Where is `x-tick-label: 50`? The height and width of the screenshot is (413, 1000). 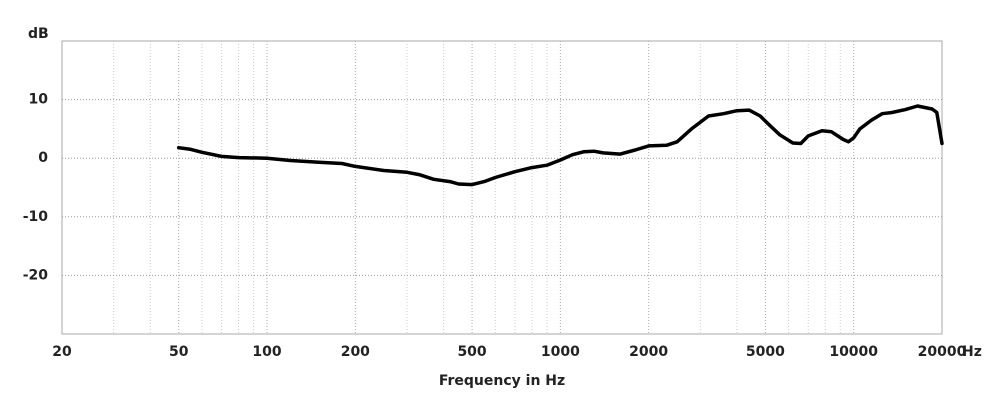
x-tick-label: 50 is located at coordinates (179, 352).